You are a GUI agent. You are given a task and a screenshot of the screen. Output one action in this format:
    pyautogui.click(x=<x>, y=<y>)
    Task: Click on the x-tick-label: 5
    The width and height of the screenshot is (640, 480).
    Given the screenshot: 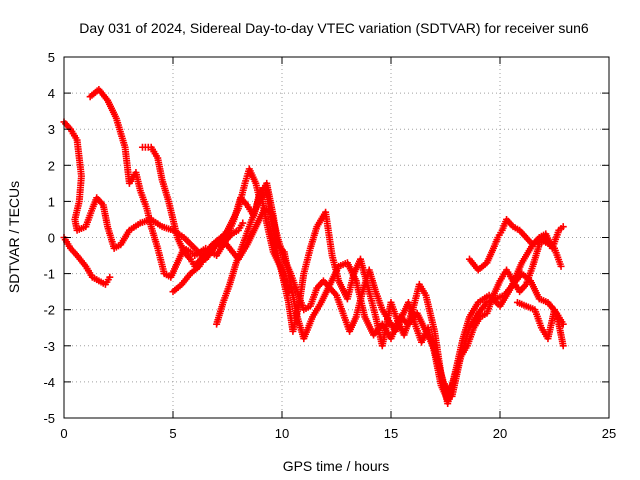 What is the action you would take?
    pyautogui.click(x=172, y=433)
    